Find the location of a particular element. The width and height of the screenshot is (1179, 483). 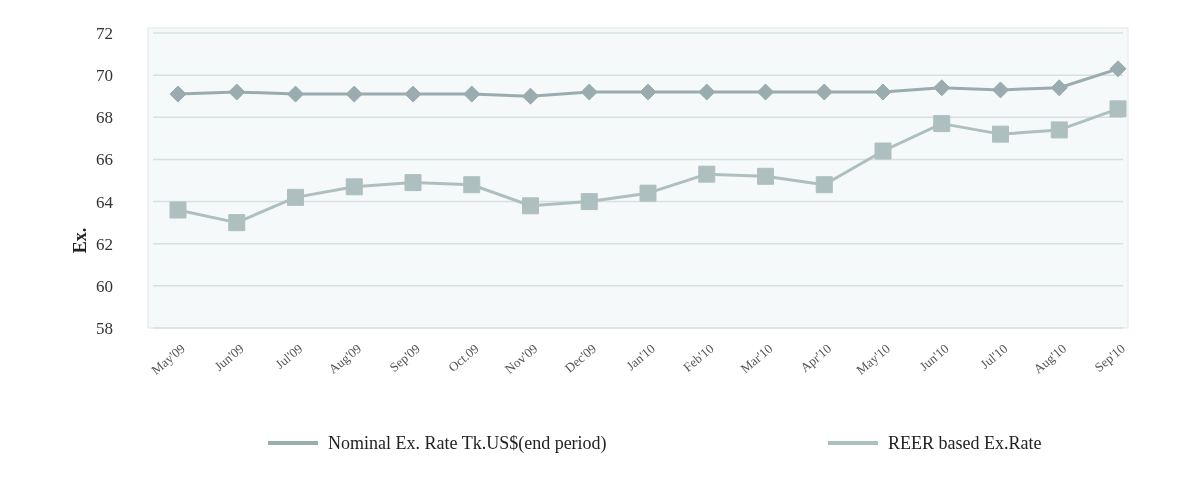

y-tick-label: 72 is located at coordinates (104, 33).